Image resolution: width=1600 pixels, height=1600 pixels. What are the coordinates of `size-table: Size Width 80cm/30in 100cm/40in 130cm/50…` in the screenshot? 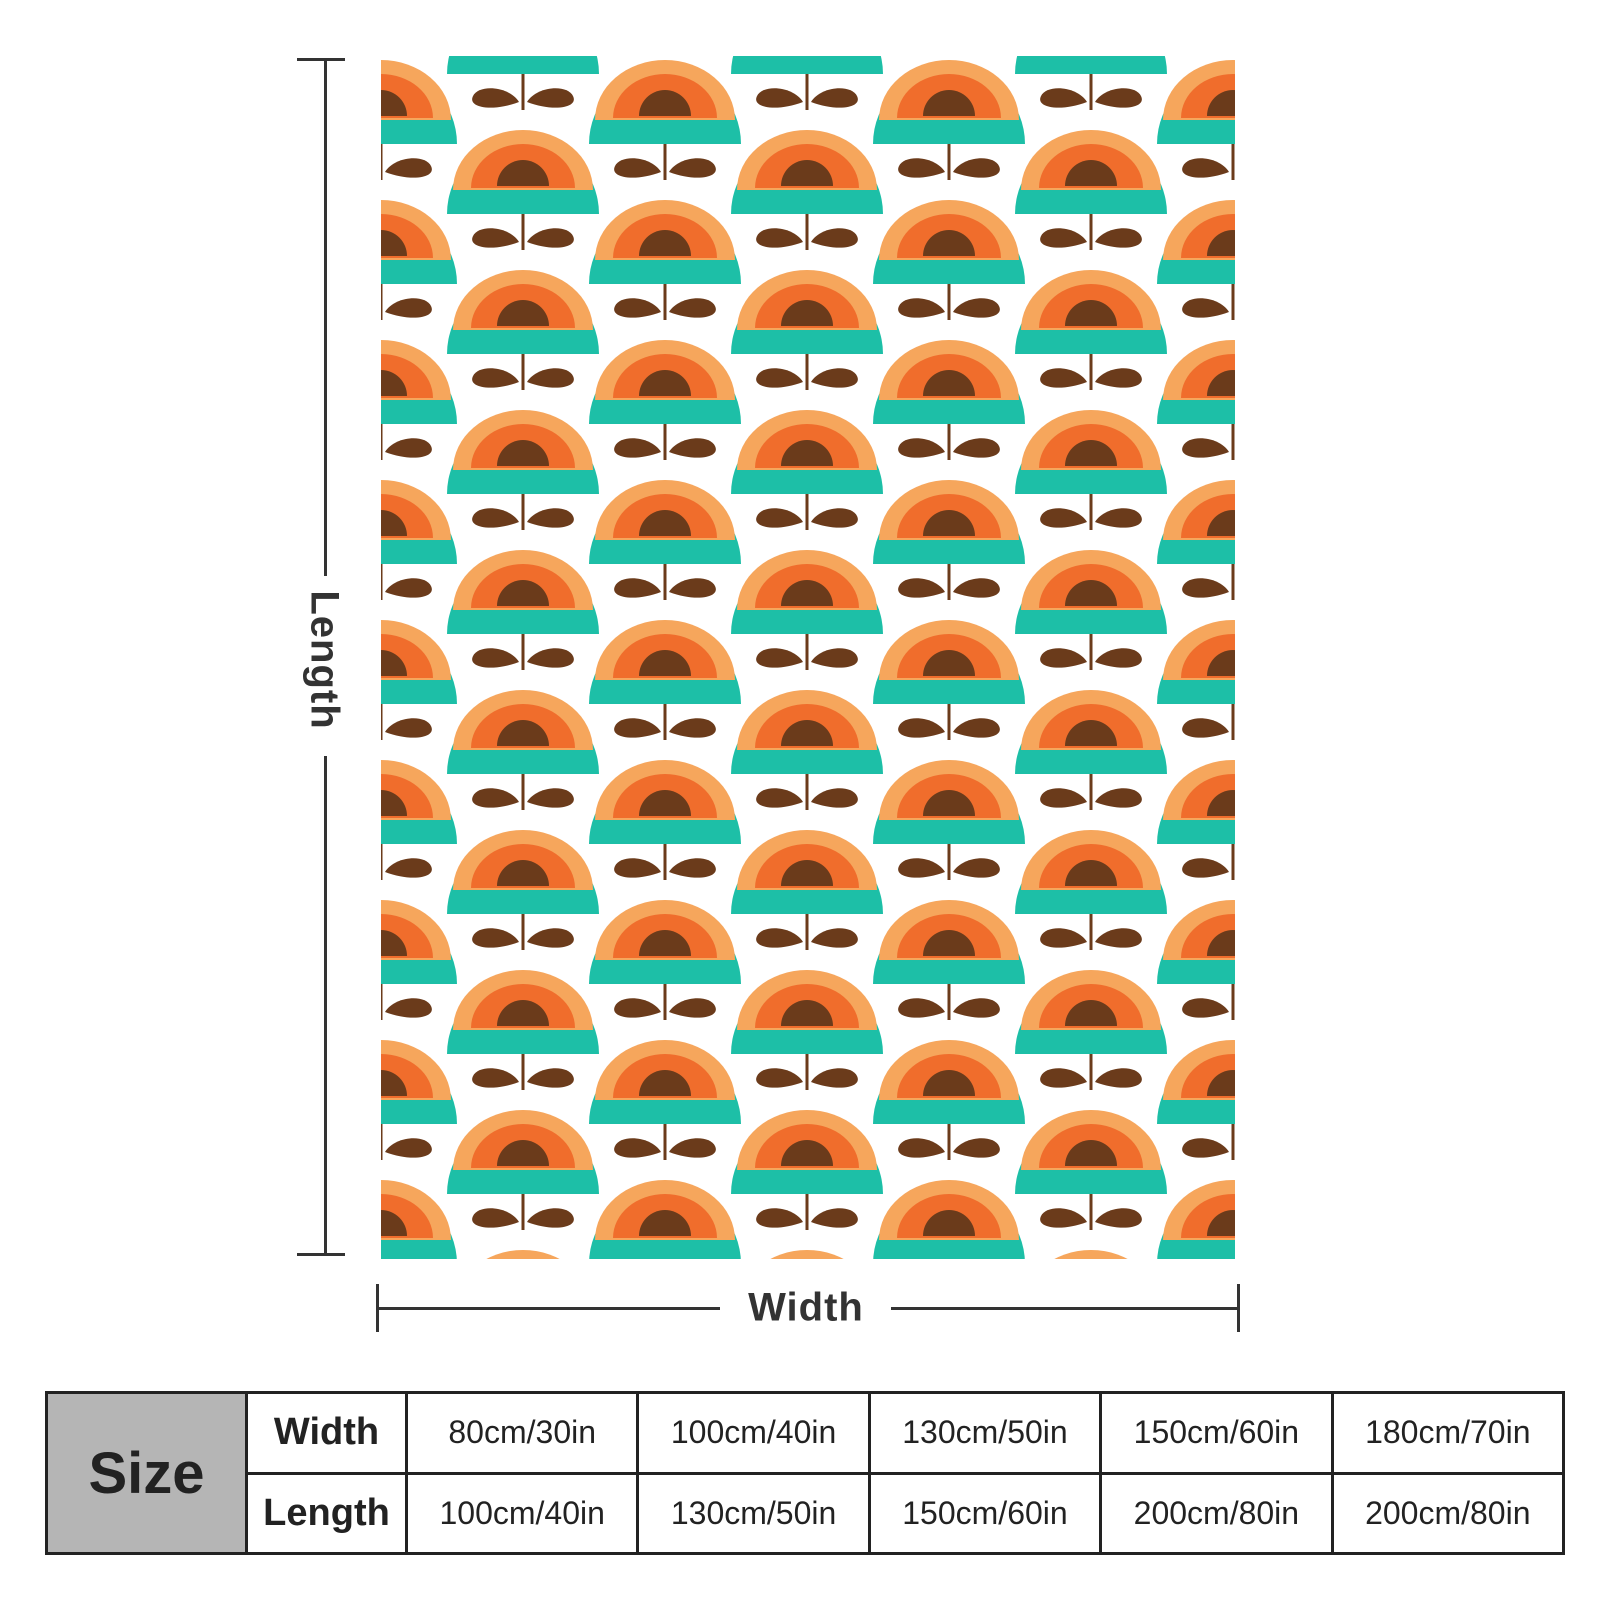 It's located at (805, 1473).